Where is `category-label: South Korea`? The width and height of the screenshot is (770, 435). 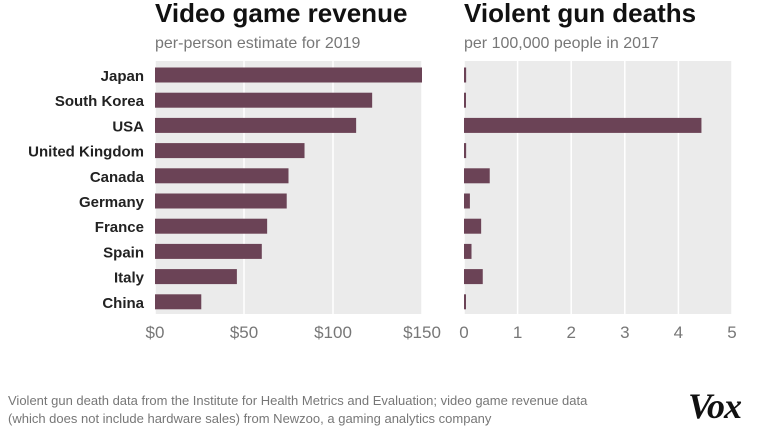
category-label: South Korea is located at coordinates (100, 101).